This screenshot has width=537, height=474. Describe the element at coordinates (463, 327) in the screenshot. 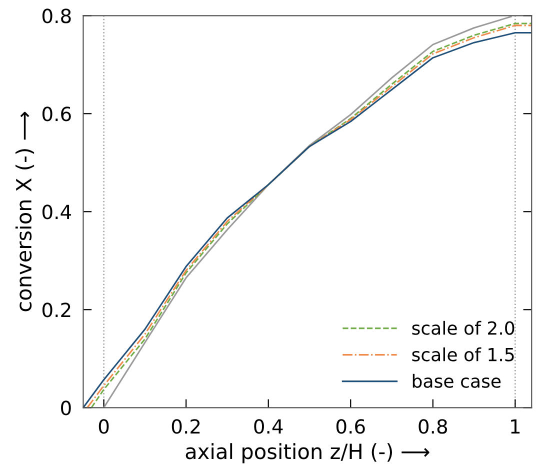

I see `legend-label: scale of 2.0` at that location.